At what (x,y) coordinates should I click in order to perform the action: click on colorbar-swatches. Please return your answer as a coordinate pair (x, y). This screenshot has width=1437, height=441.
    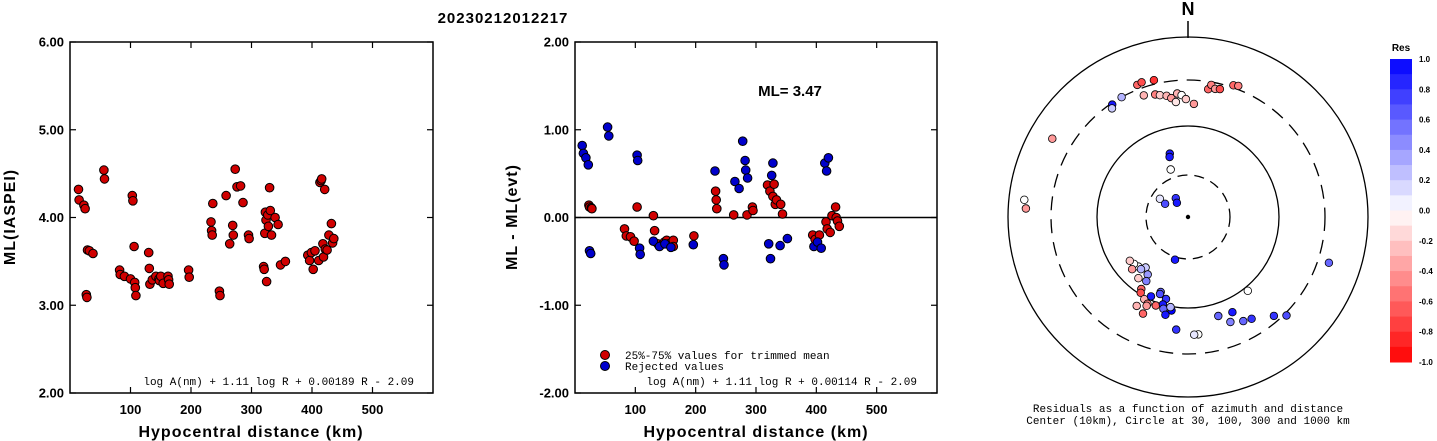
    Looking at the image, I should click on (1401, 211).